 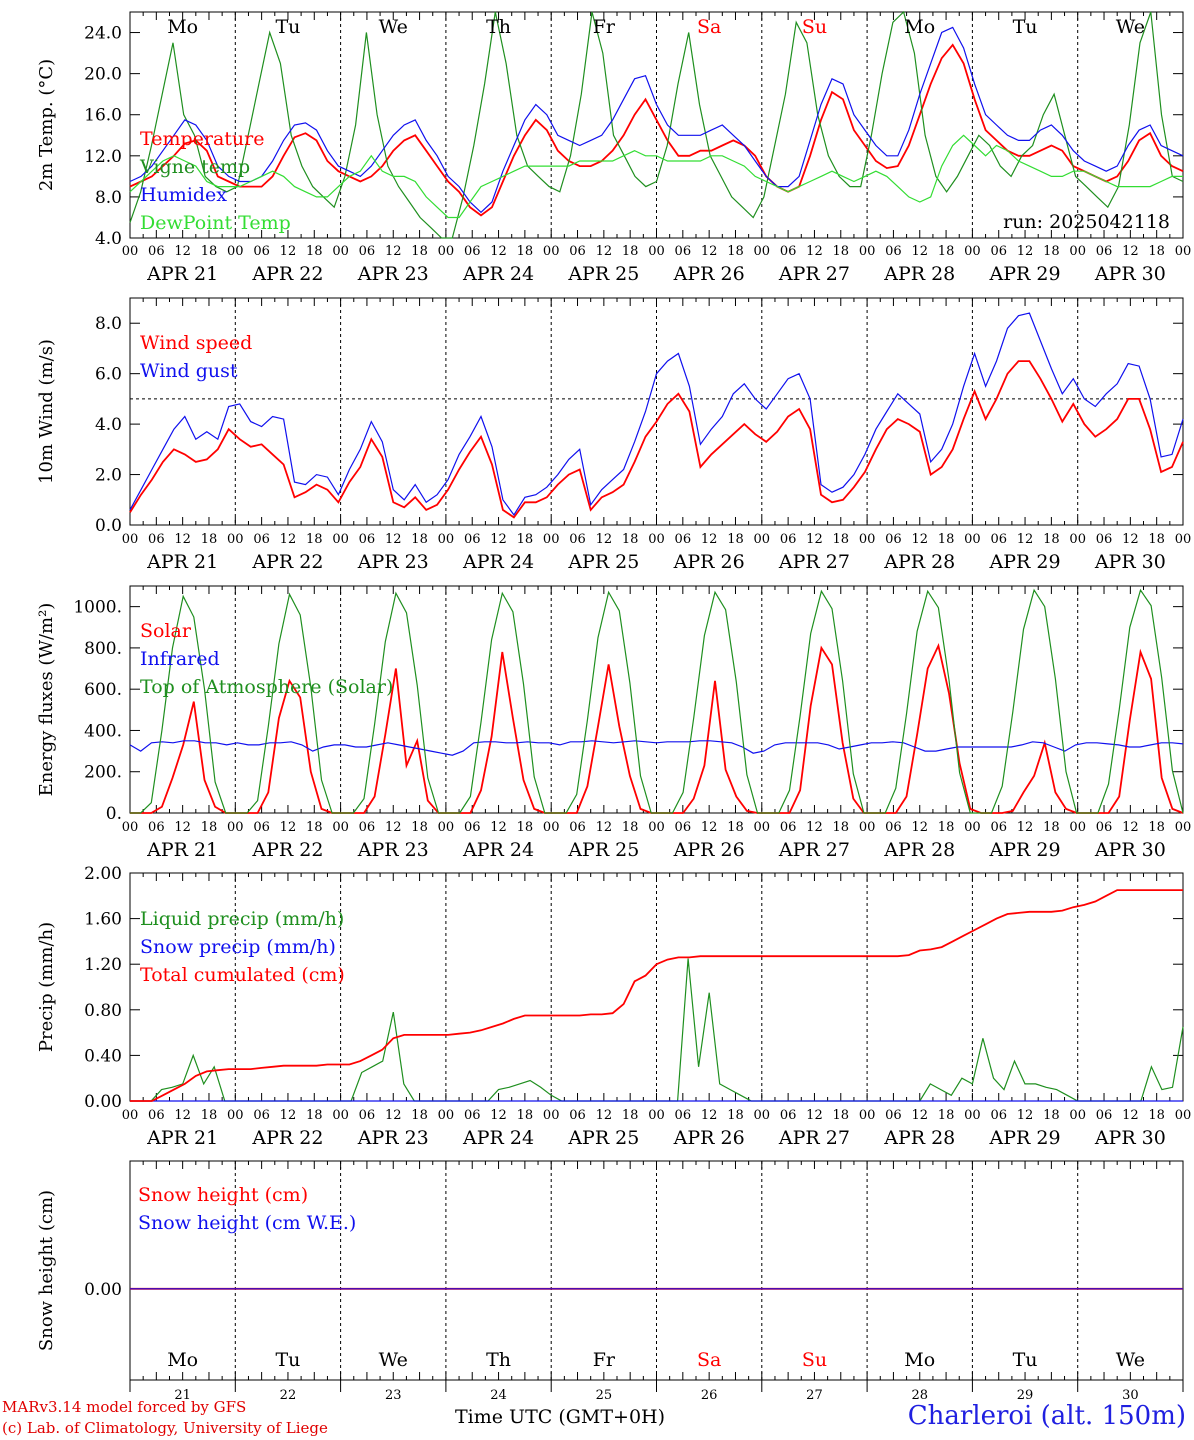 I want to click on day-name-top: We, so click(x=1130, y=27).